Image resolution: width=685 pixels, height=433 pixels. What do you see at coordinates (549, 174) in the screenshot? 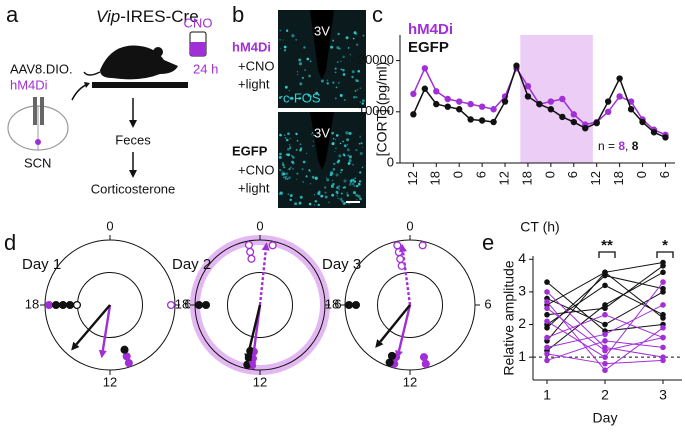
I see `x-tick-label: 0` at bounding box center [549, 174].